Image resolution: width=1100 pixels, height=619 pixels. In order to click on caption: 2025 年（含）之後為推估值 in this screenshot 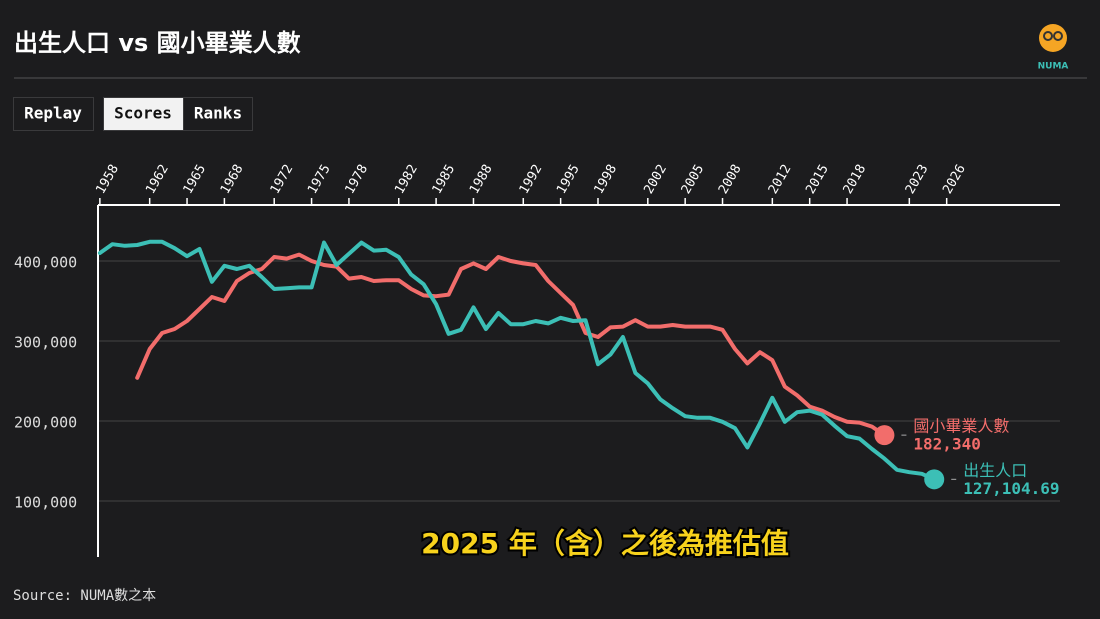, I will do `click(605, 543)`.